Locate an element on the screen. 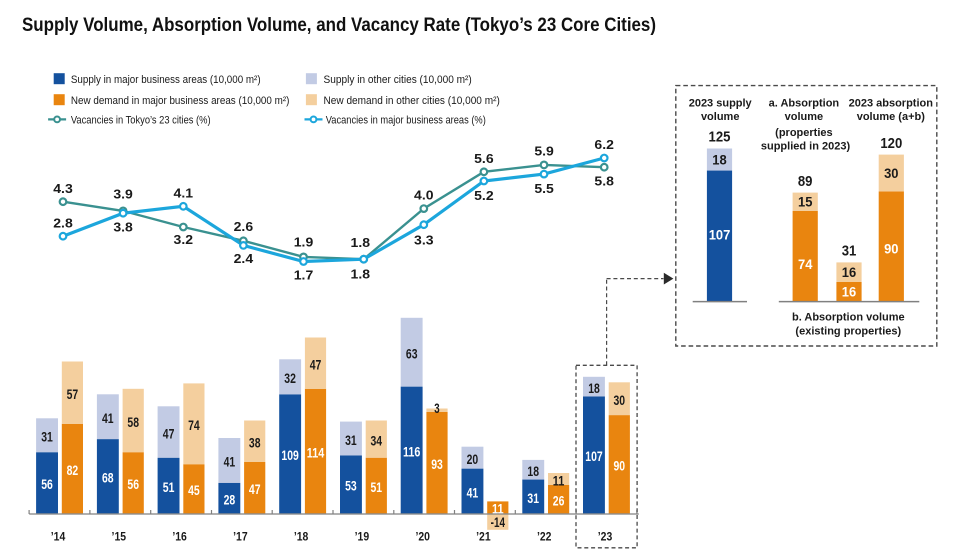 The width and height of the screenshot is (960, 560). svg-text: 1.7 is located at coordinates (304, 276).